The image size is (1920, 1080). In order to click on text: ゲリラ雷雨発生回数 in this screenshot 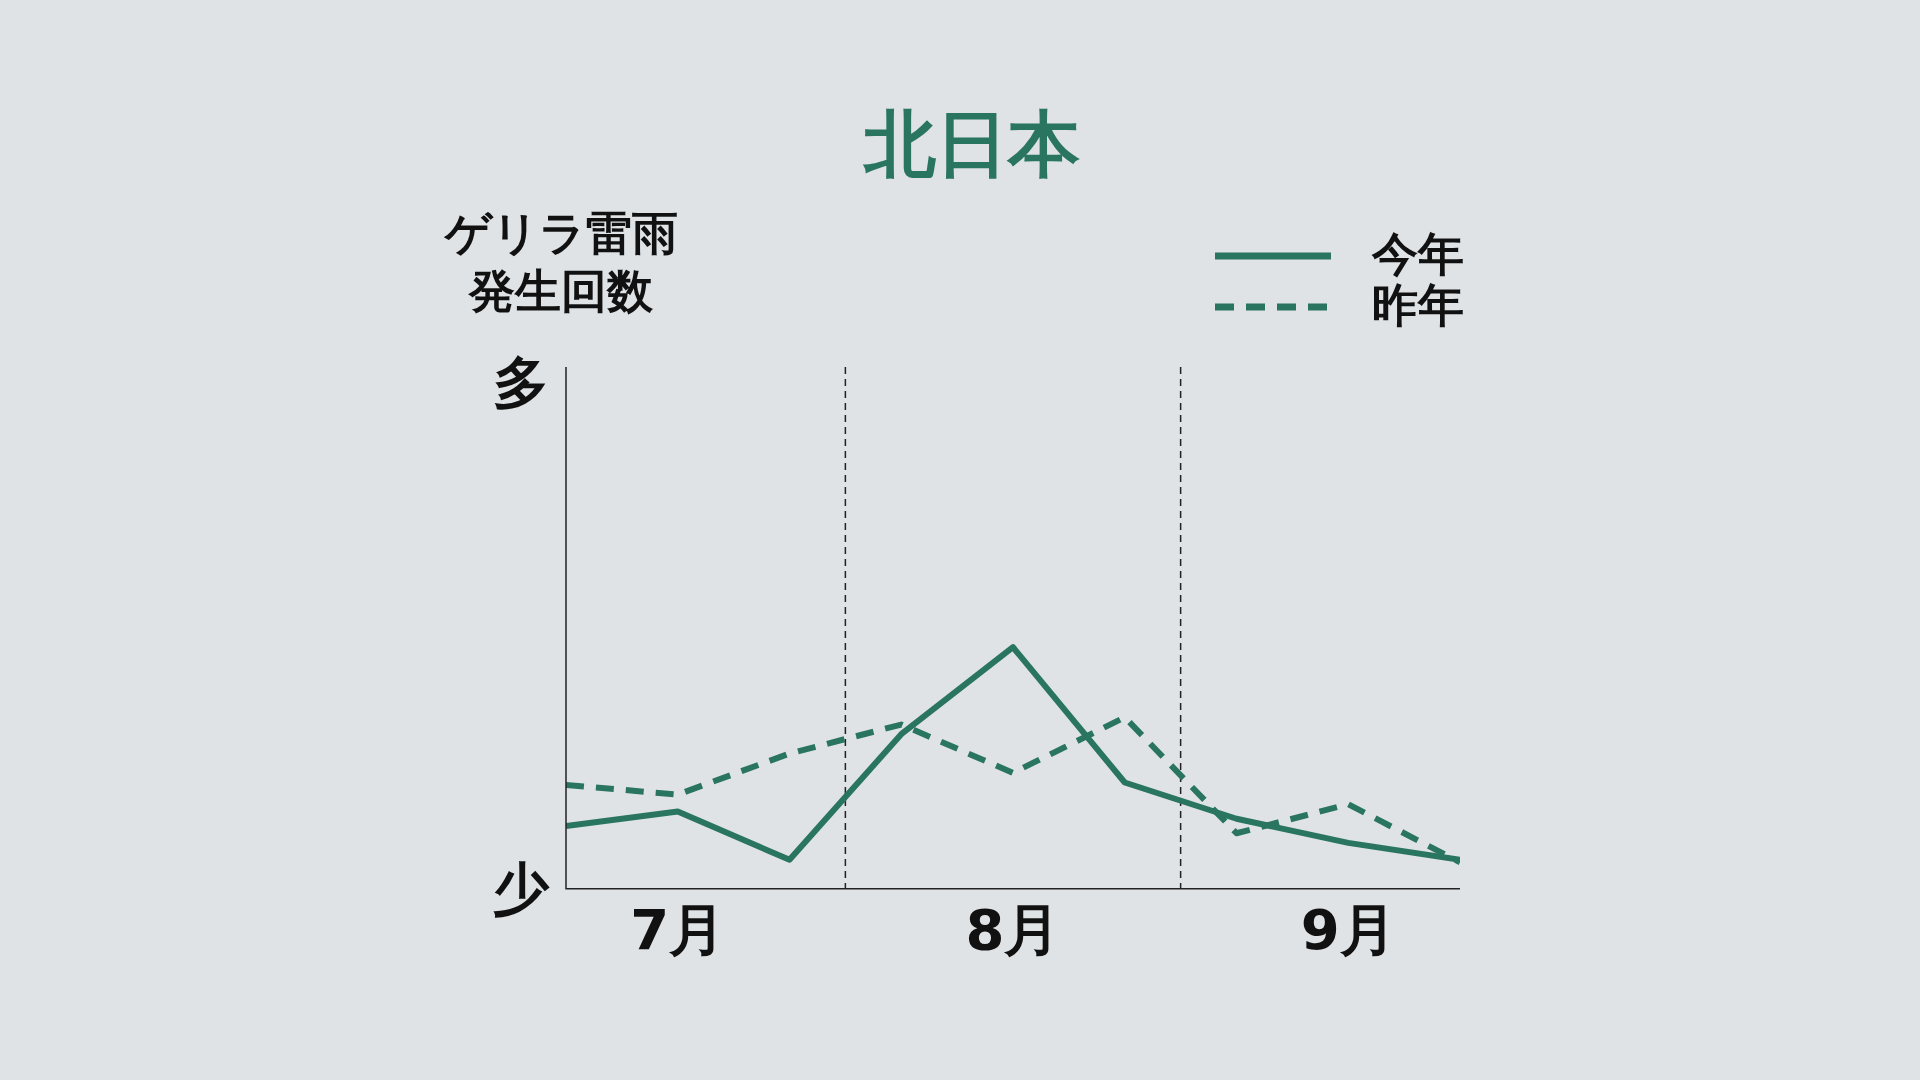, I will do `click(560, 261)`.